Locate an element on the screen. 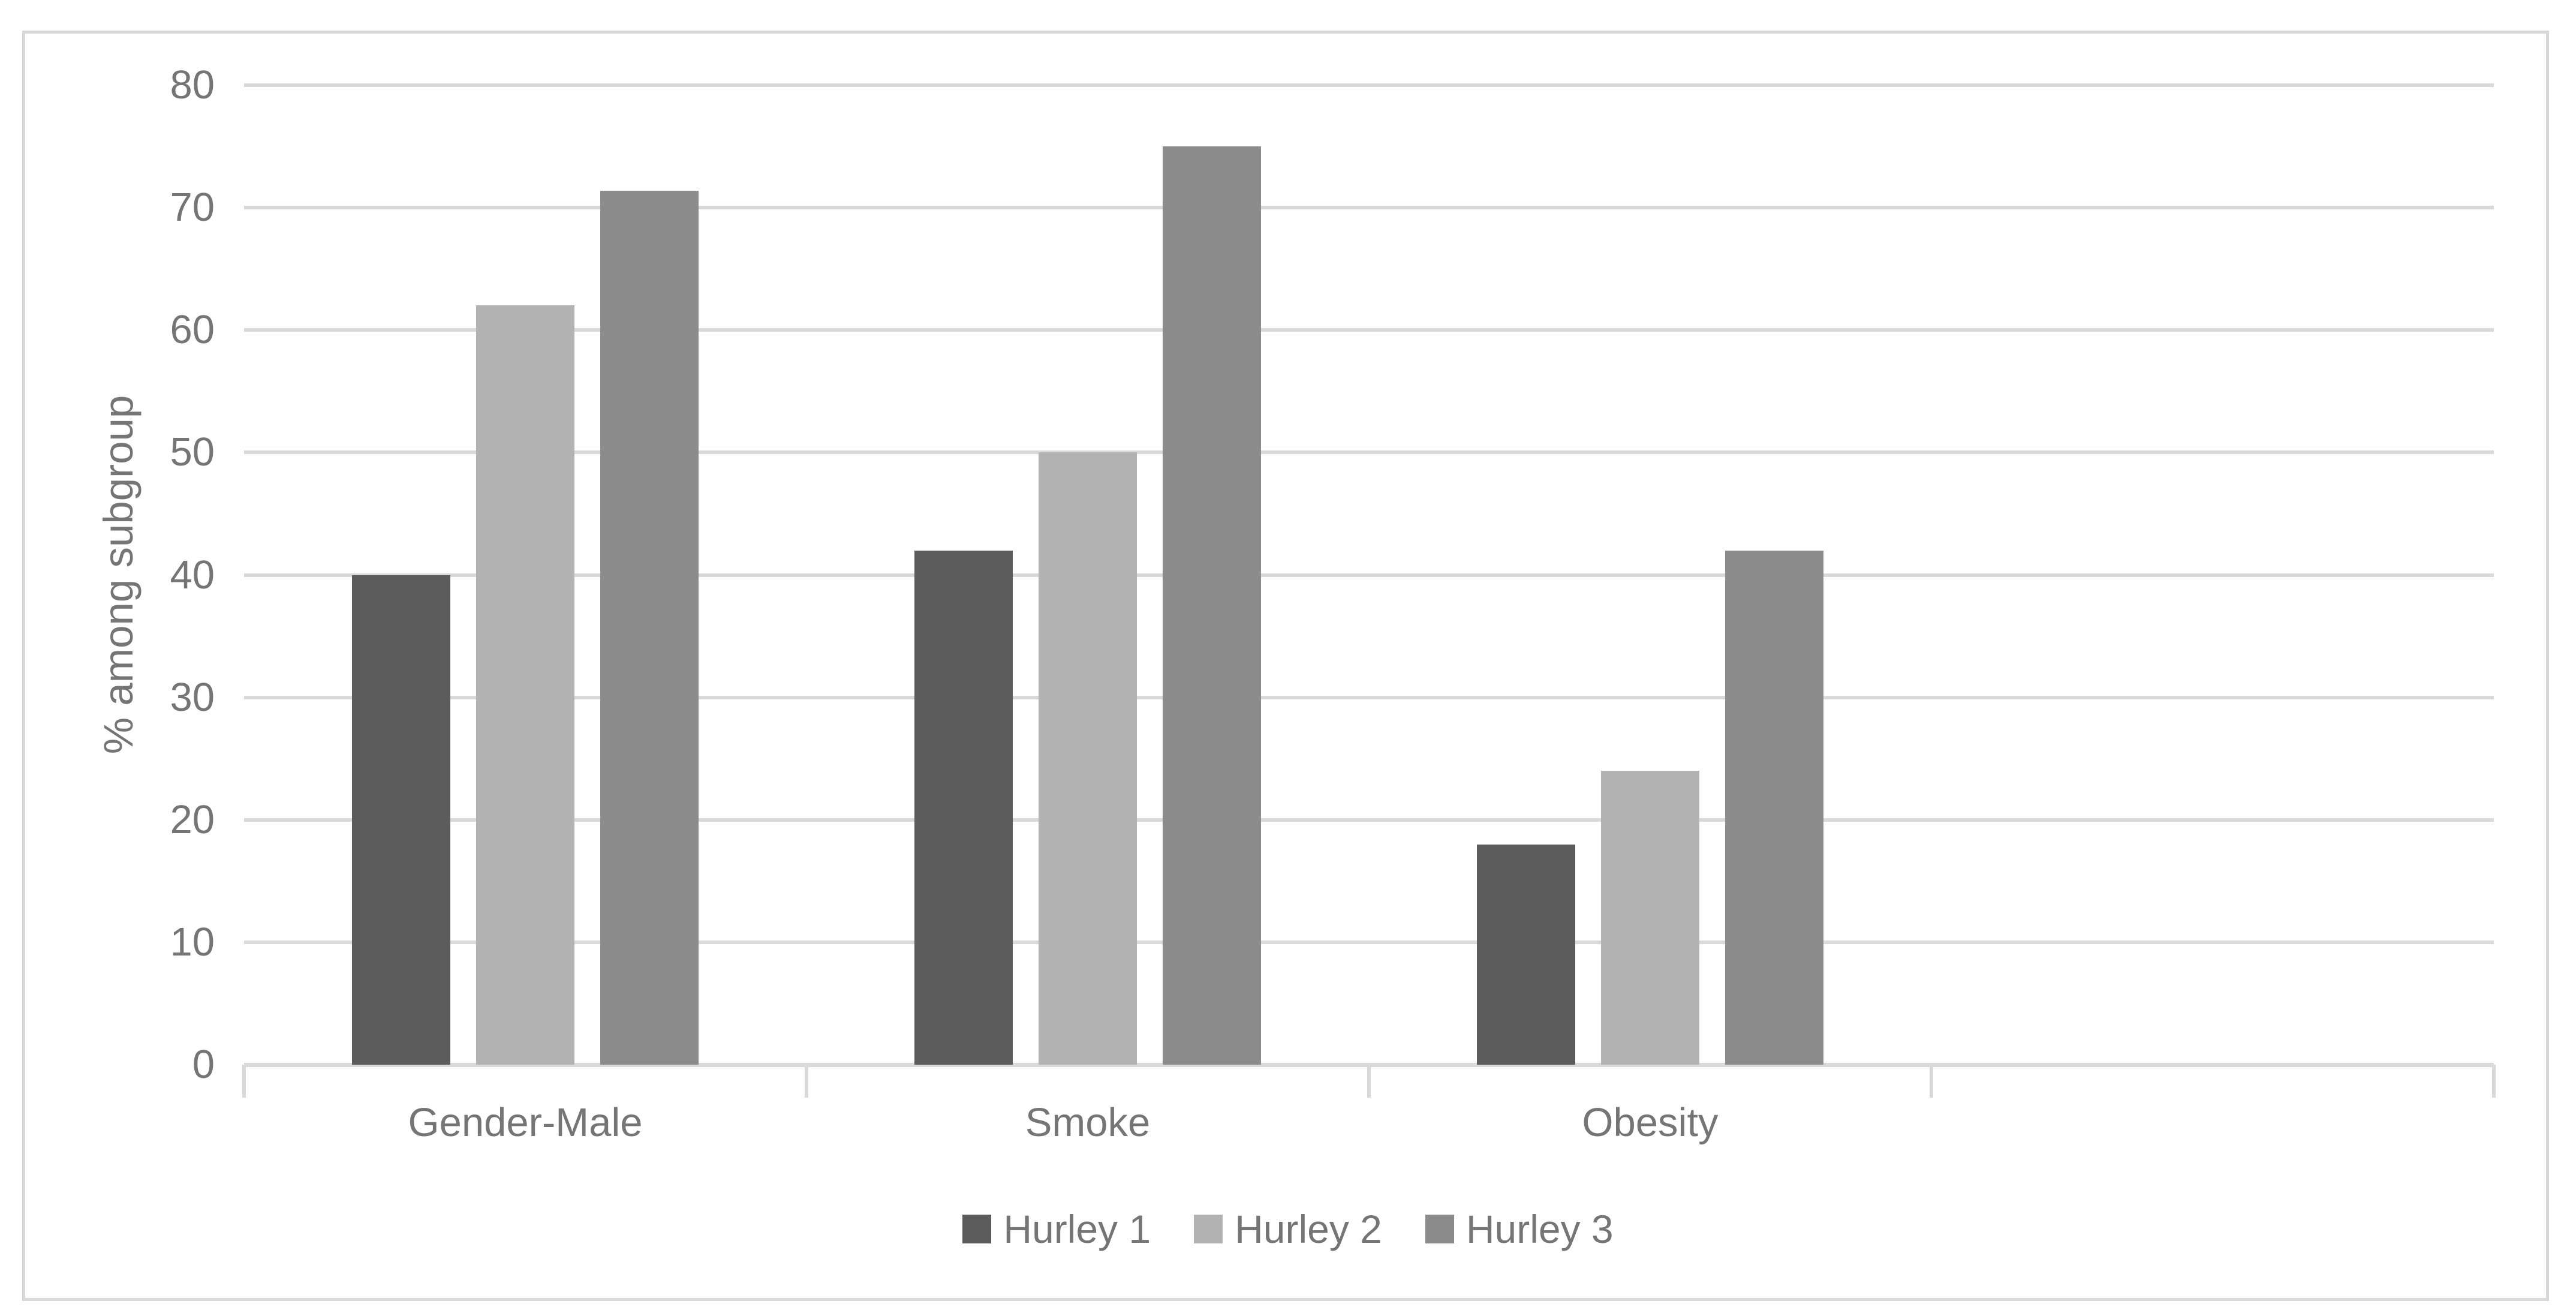 Image resolution: width=2576 pixels, height=1316 pixels. legend-item: Hurley 1 is located at coordinates (1056, 1229).